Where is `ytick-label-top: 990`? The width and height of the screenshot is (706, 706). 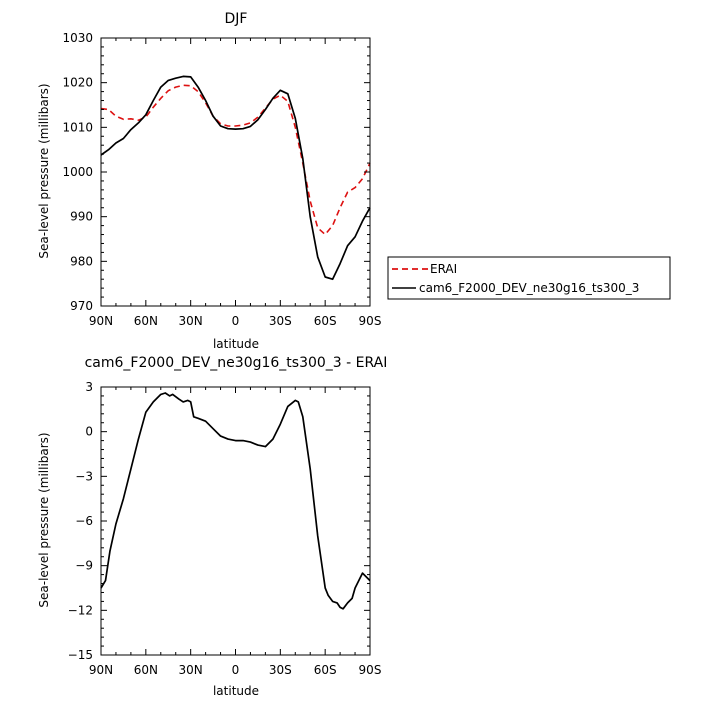 ytick-label-top: 990 is located at coordinates (81, 217).